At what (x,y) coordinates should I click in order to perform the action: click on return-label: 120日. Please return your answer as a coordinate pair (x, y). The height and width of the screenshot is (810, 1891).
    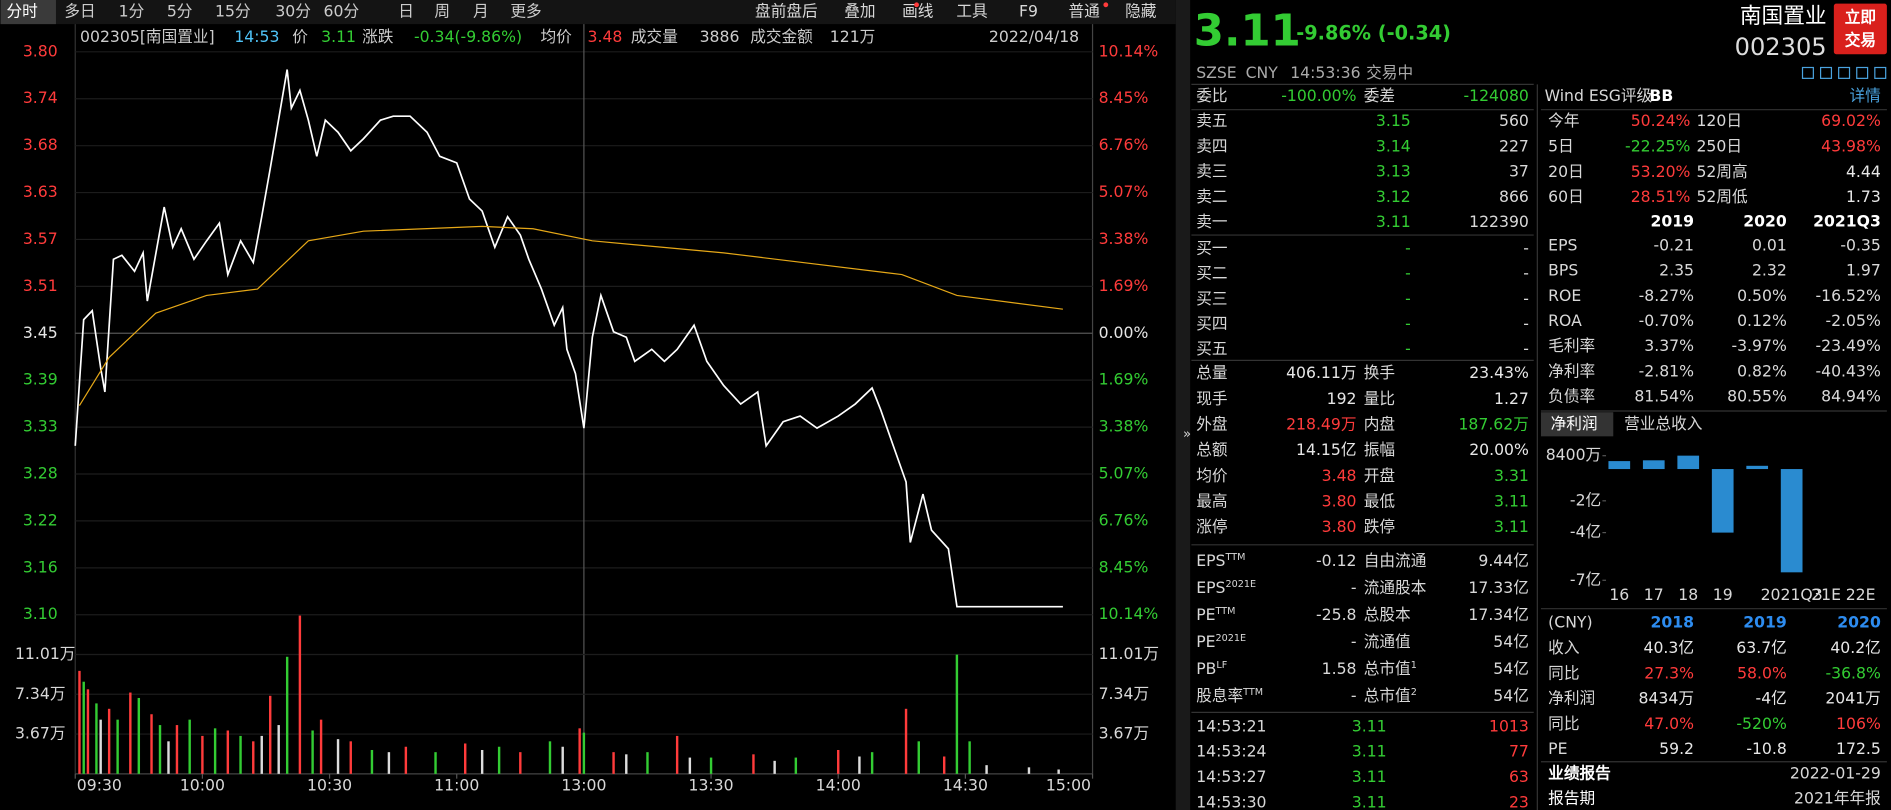
    Looking at the image, I should click on (1719, 120).